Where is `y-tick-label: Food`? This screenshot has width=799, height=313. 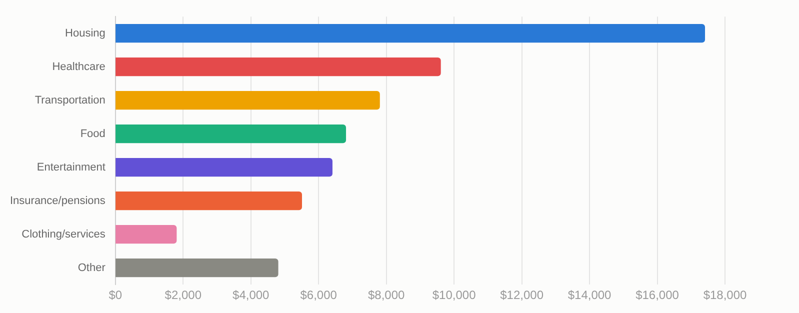
y-tick-label: Food is located at coordinates (93, 134).